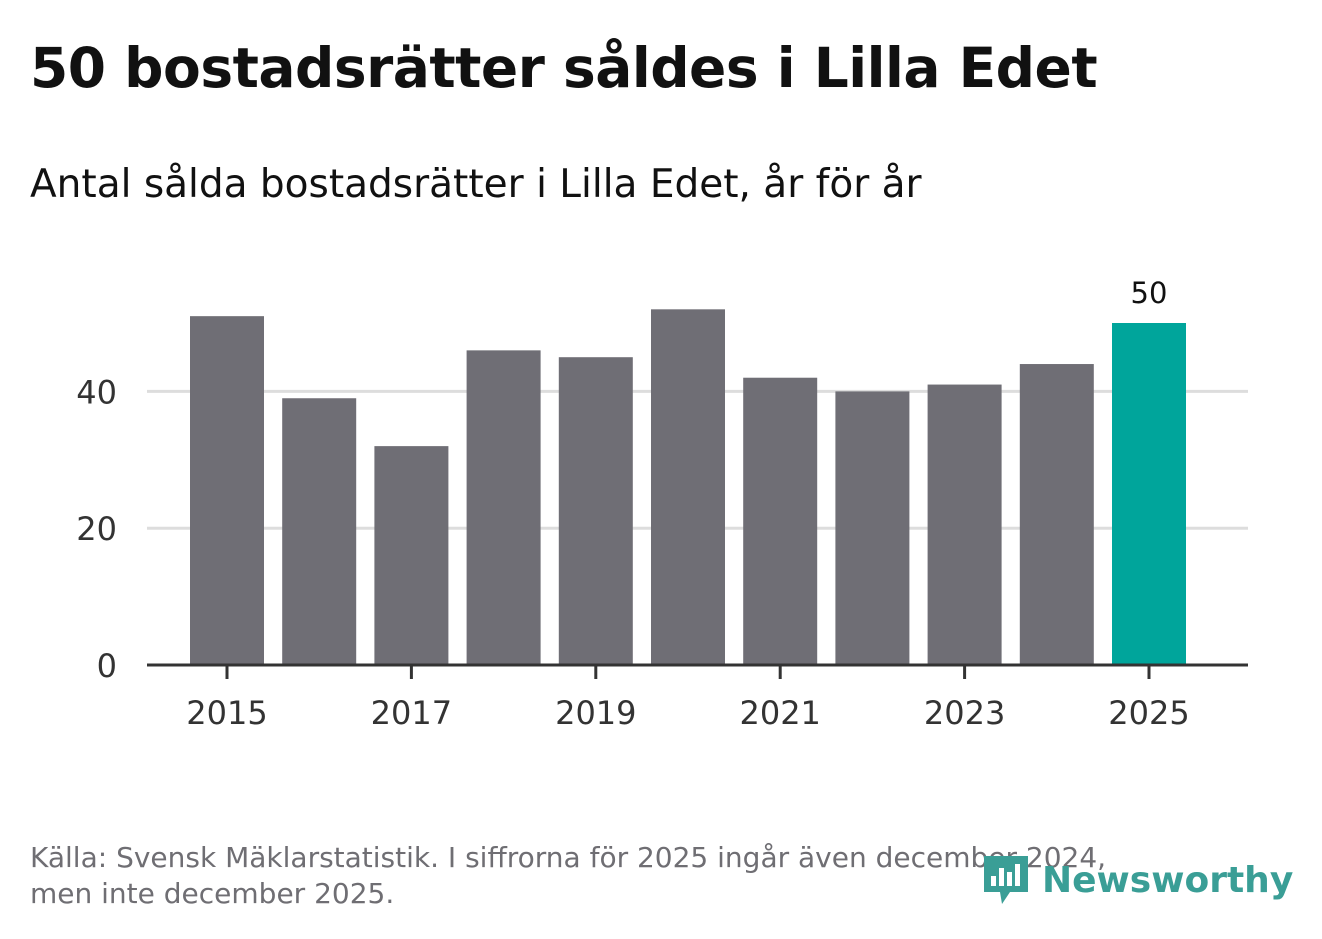  What do you see at coordinates (872, 528) in the screenshot?
I see `bar-2022` at bounding box center [872, 528].